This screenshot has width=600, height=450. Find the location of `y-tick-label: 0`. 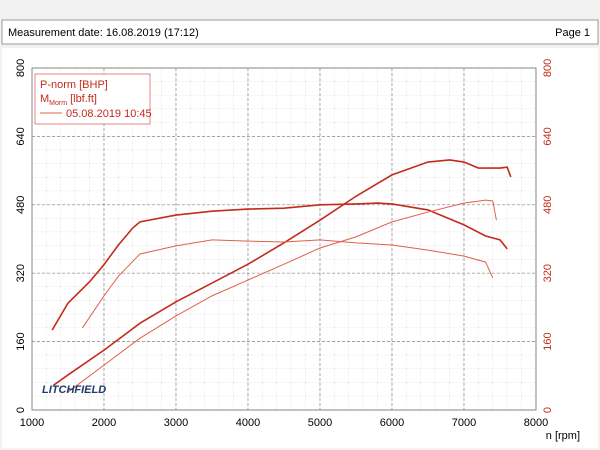

y-tick-label: 0 is located at coordinates (21, 410).